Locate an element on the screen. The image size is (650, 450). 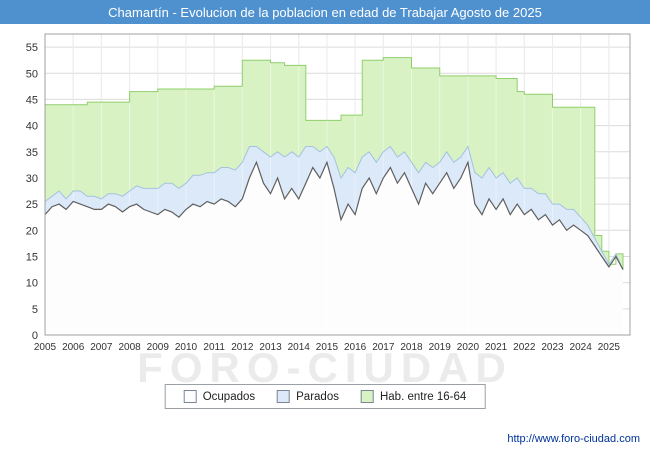
svg-text: 50 is located at coordinates (32, 74).